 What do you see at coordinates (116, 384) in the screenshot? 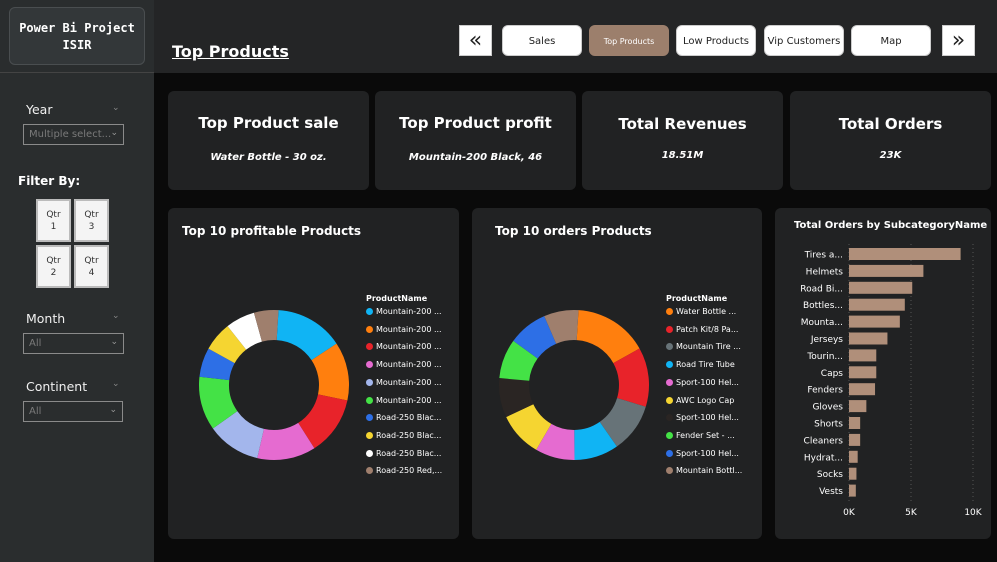
I see `continent-chevron-icon: ⌄` at bounding box center [116, 384].